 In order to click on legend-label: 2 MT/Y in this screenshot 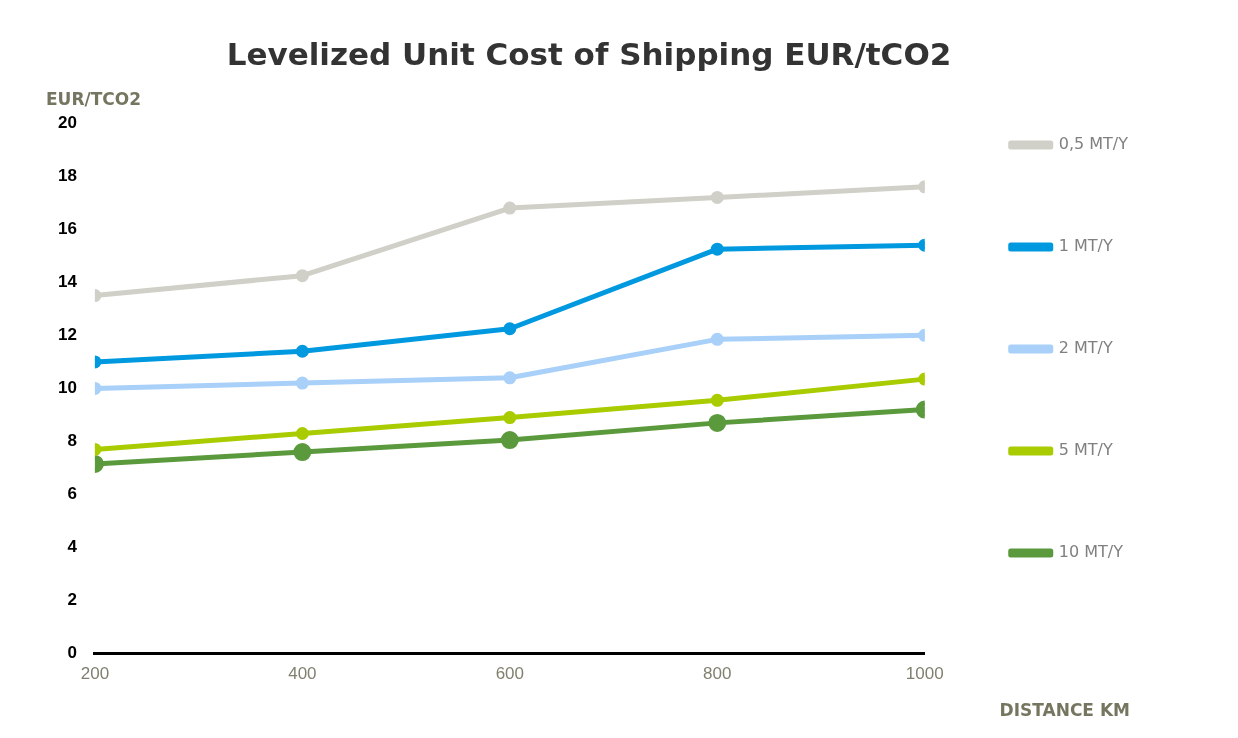, I will do `click(1085, 348)`.